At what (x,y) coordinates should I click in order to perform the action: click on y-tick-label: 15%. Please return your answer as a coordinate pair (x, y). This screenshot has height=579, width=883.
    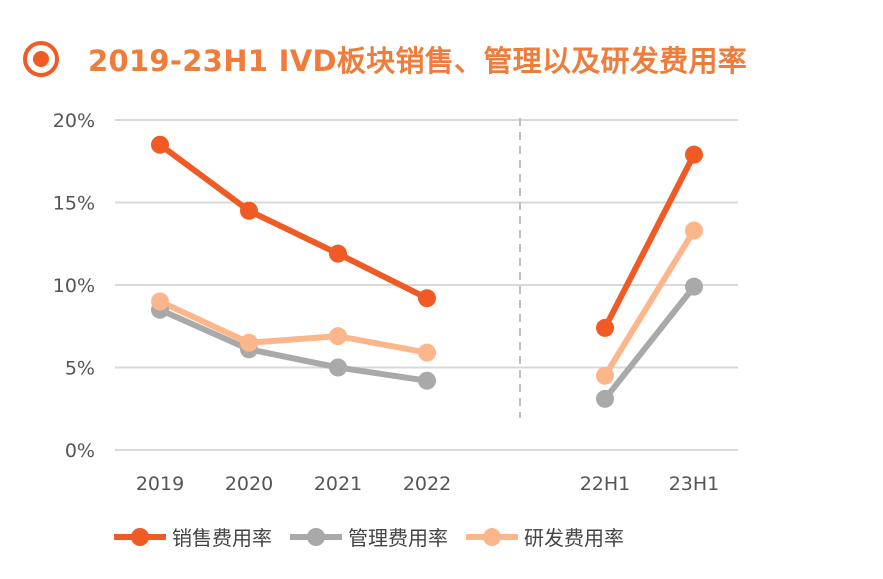
    Looking at the image, I should click on (74, 204).